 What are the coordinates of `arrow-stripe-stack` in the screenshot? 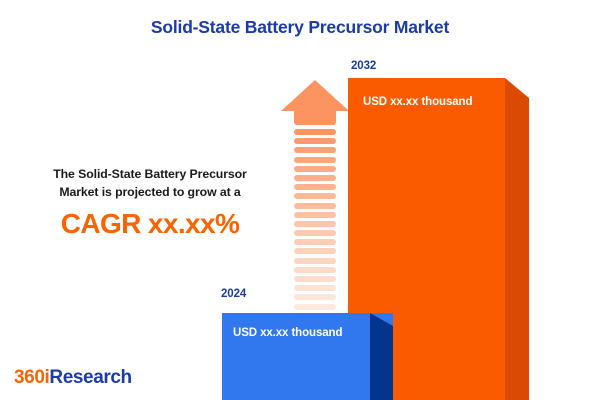 It's located at (315, 244).